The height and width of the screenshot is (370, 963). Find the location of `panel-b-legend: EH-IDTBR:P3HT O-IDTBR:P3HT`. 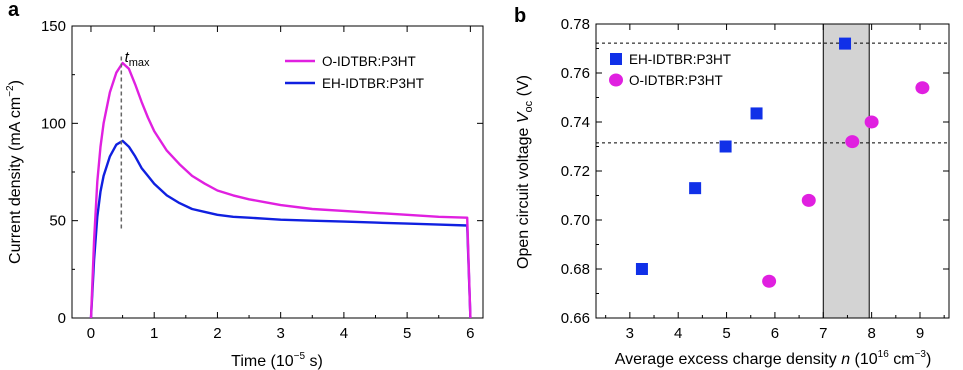

panel-b-legend: EH-IDTBR:P3HT O-IDTBR:P3HT is located at coordinates (670, 70).